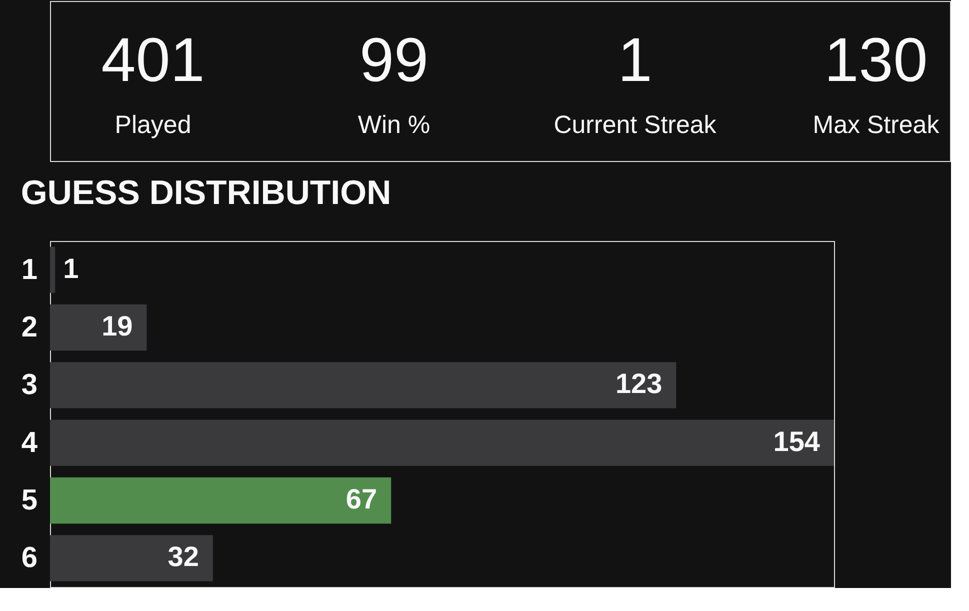 The image size is (969, 611). Describe the element at coordinates (29, 442) in the screenshot. I see `y-tick-label: 4` at that location.